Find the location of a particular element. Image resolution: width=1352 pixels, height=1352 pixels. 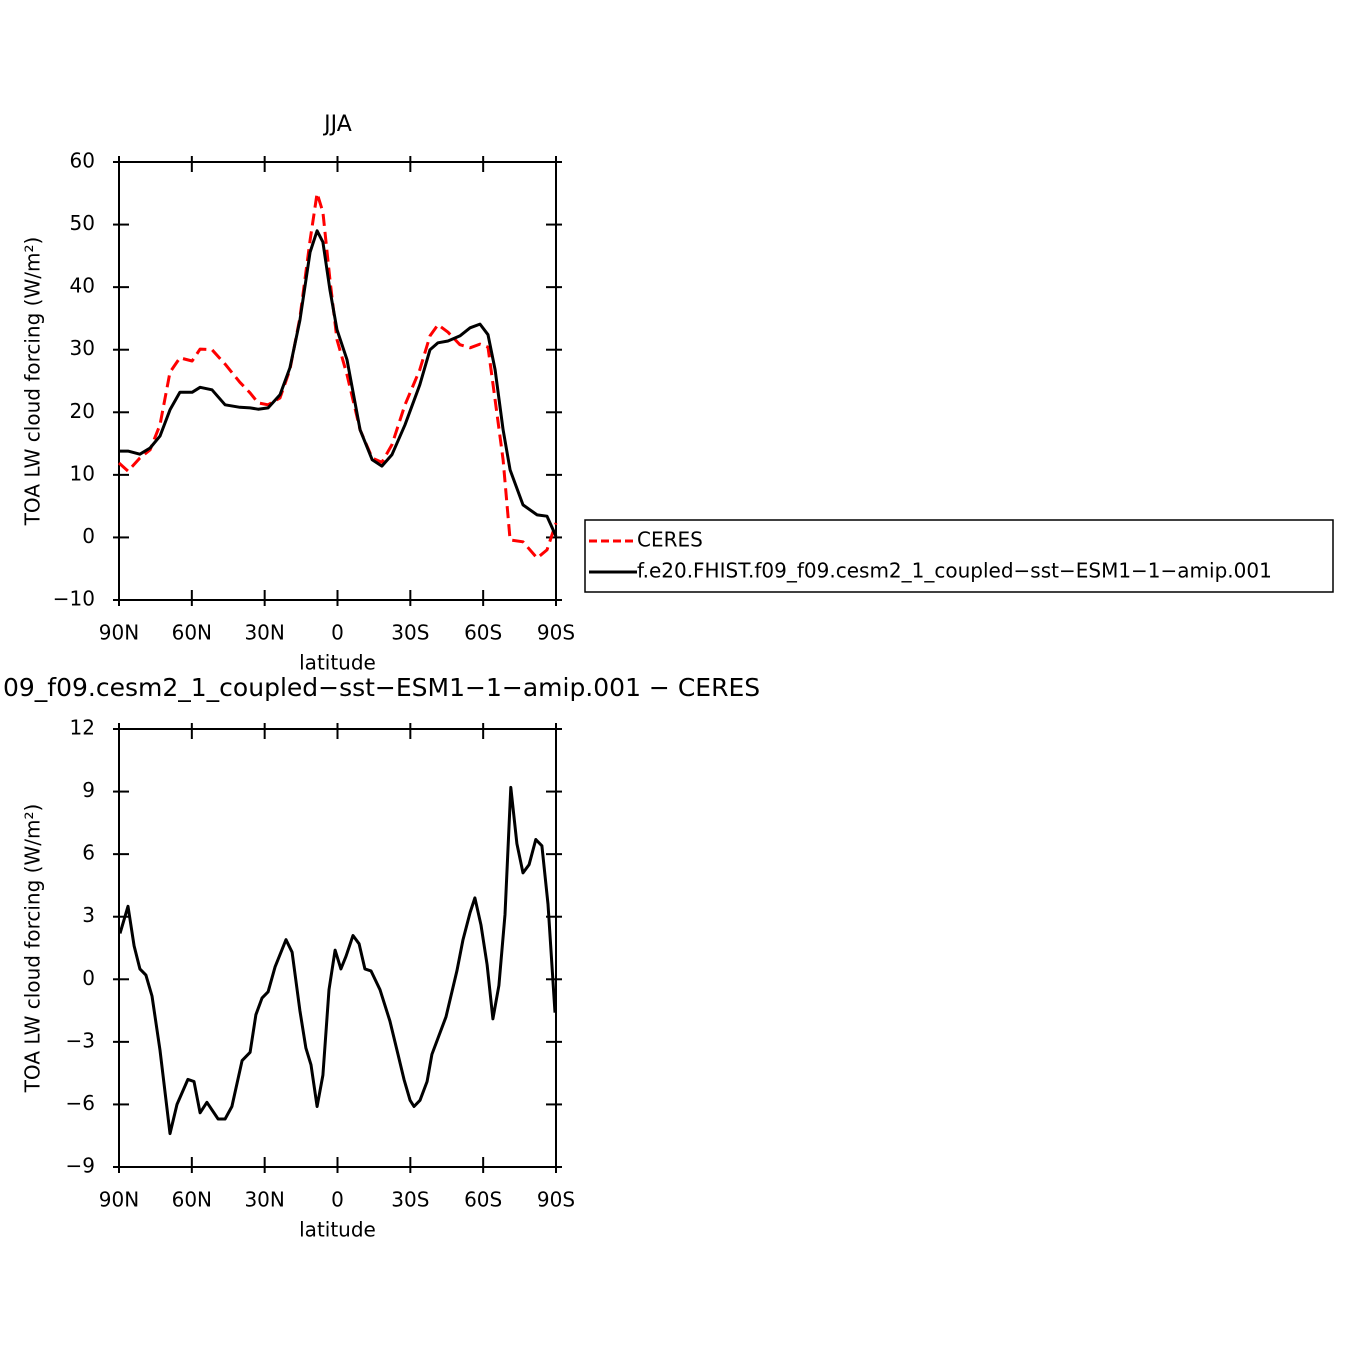

y-tick-label: 9 is located at coordinates (88, 790).